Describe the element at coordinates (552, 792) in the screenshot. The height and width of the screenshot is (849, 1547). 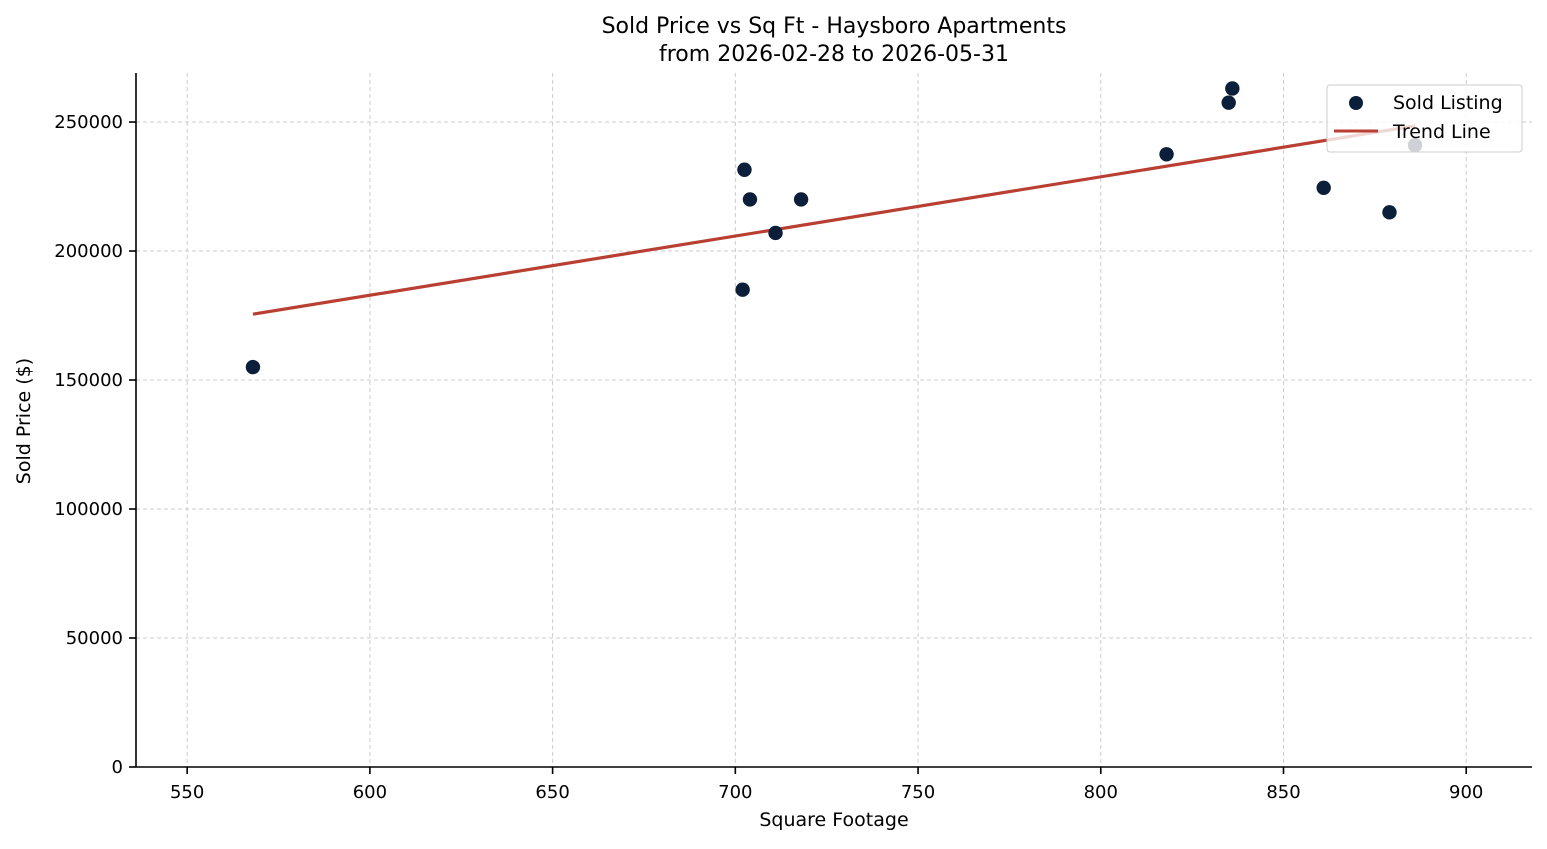
I see `x-tick-label: 650` at that location.